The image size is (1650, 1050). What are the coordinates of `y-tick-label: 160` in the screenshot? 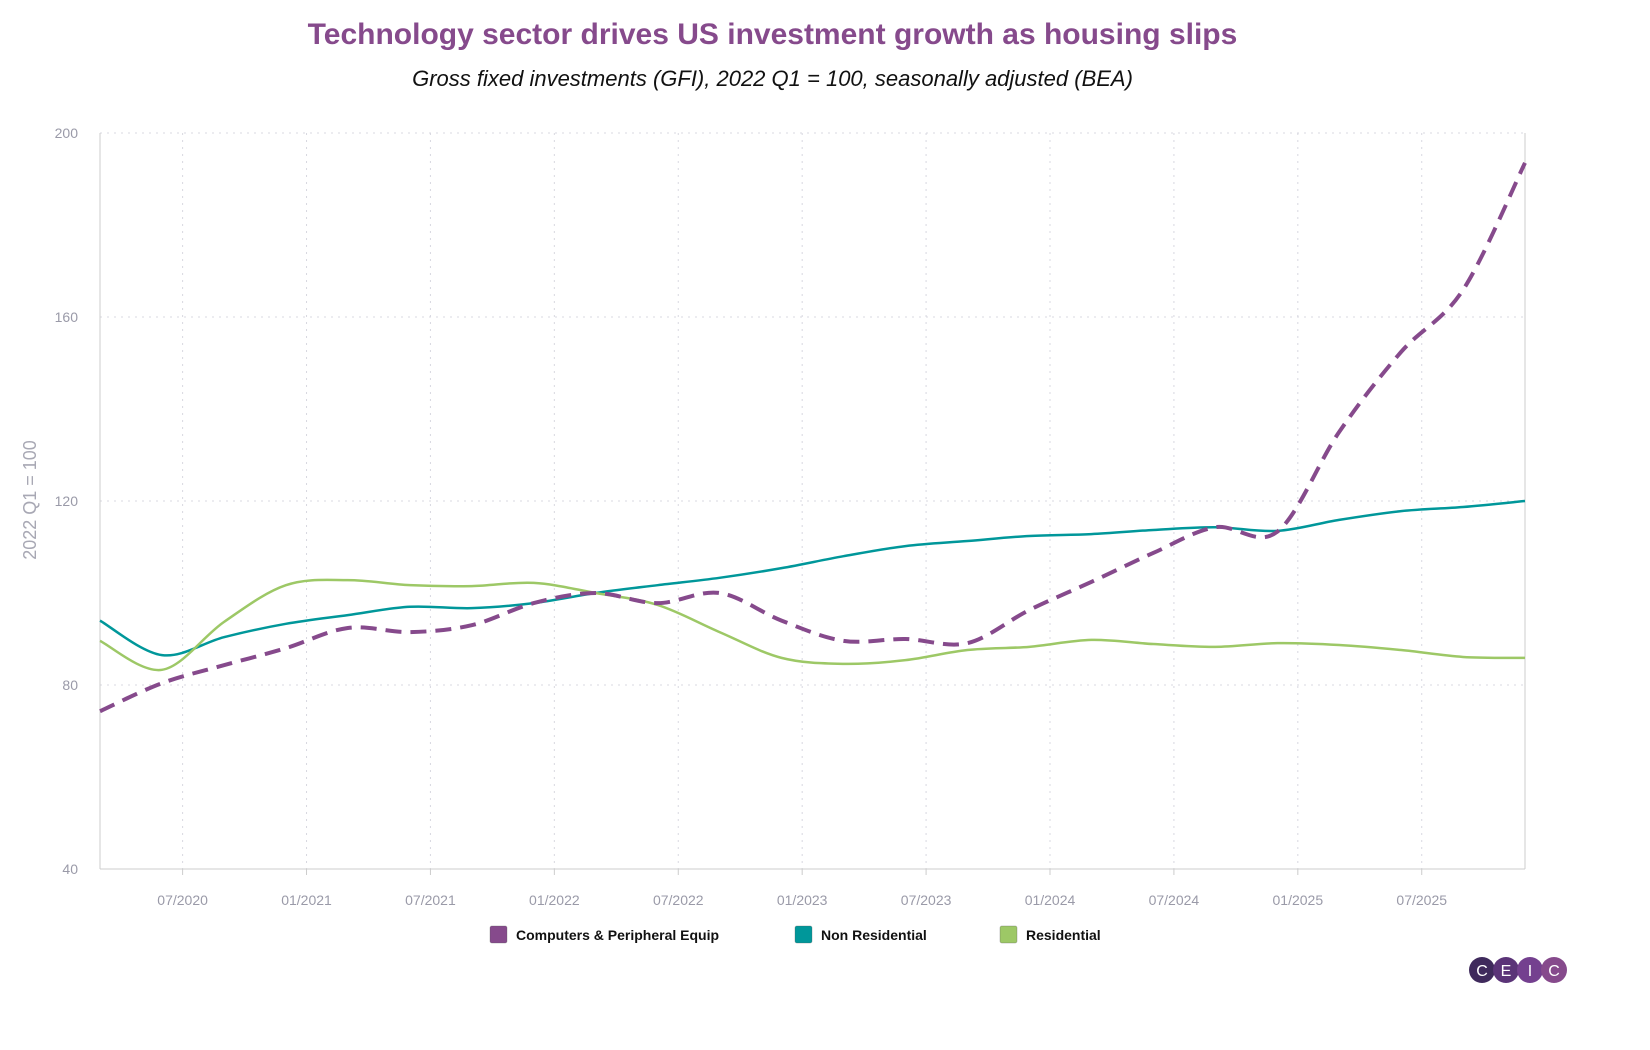 It's located at (67, 317).